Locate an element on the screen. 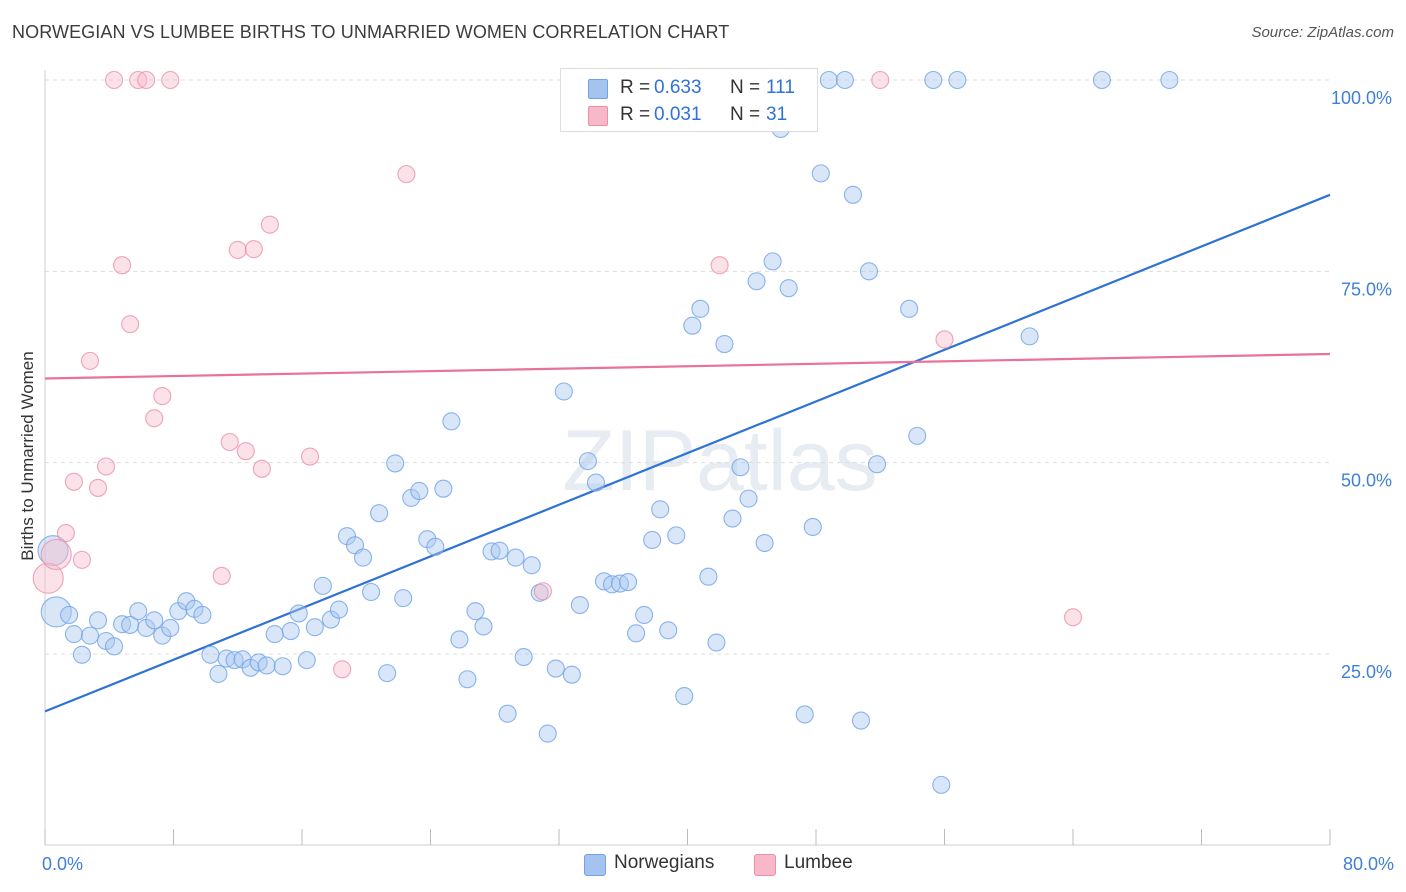 The height and width of the screenshot is (892, 1406). y-axis-label: Births to Unmarried Women is located at coordinates (27, 455).